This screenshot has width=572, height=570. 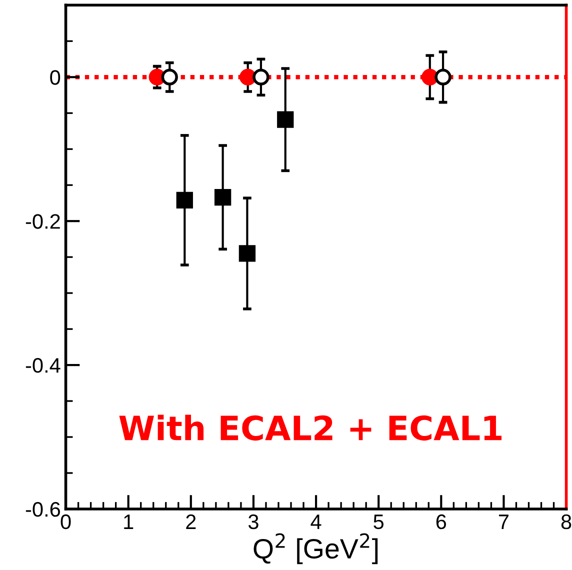 I want to click on x-tick-label: 1, so click(x=129, y=521).